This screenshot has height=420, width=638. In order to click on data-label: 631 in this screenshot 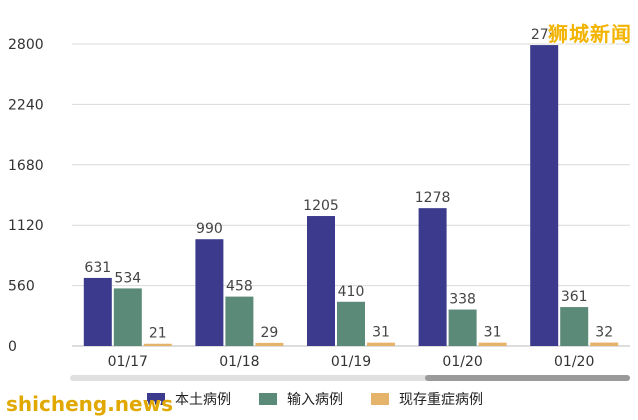, I will do `click(97, 268)`.